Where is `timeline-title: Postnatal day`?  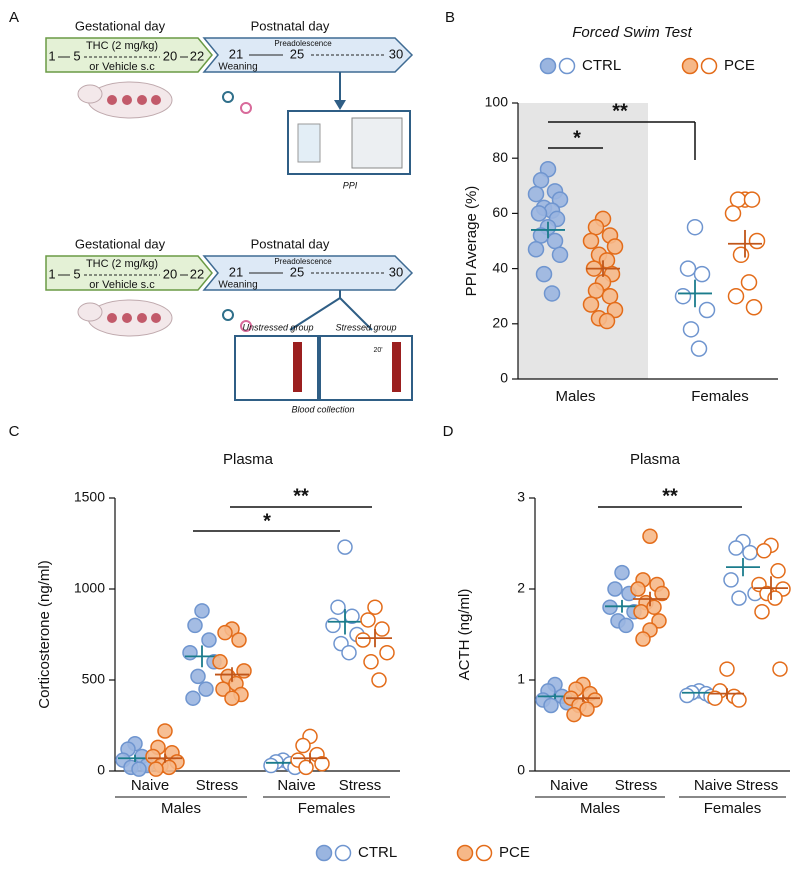
timeline-title: Postnatal day is located at coordinates (290, 25).